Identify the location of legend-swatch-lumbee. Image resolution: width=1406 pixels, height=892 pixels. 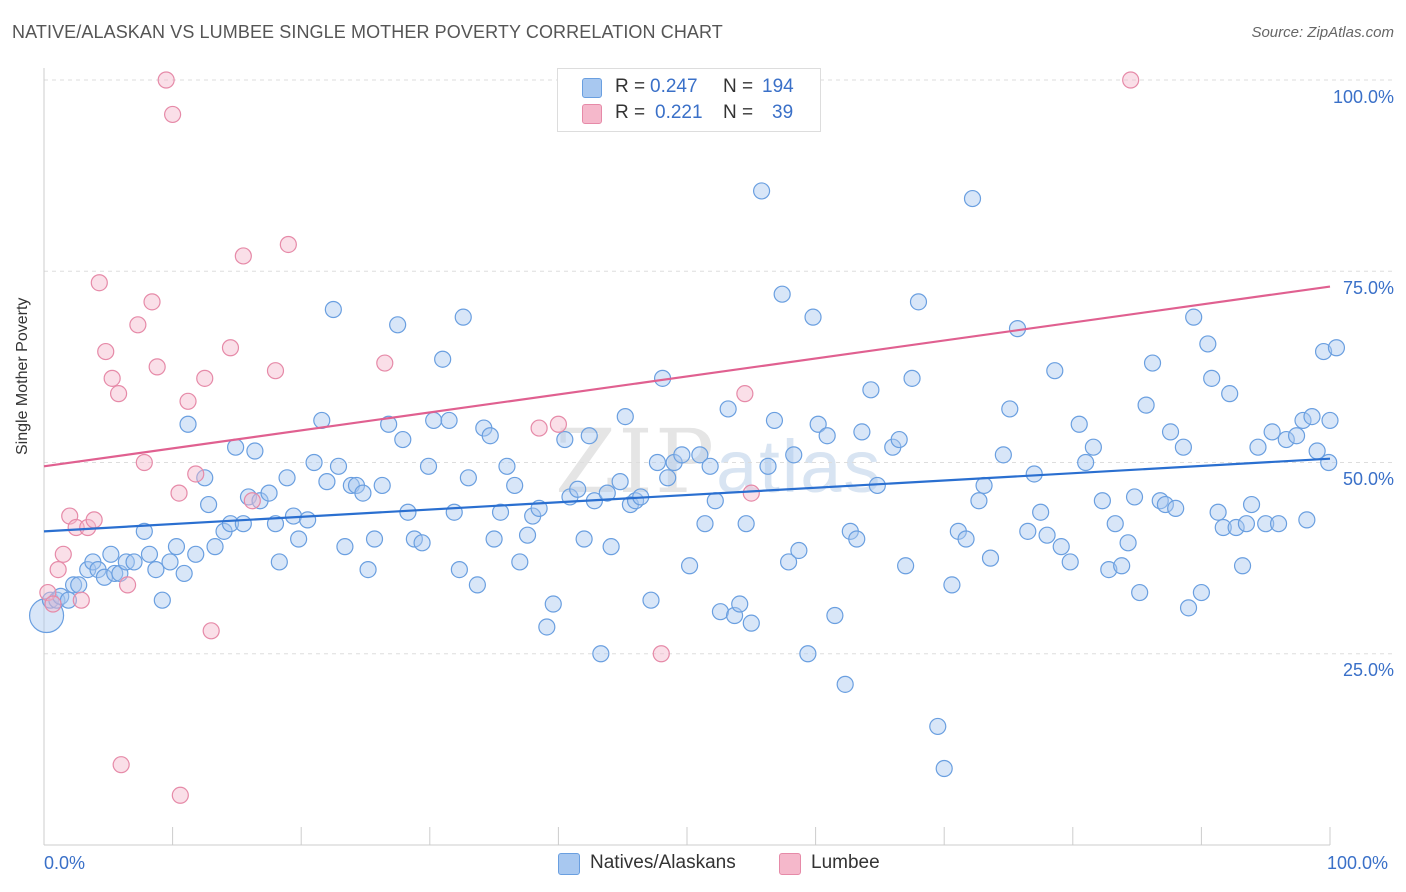
(790, 864).